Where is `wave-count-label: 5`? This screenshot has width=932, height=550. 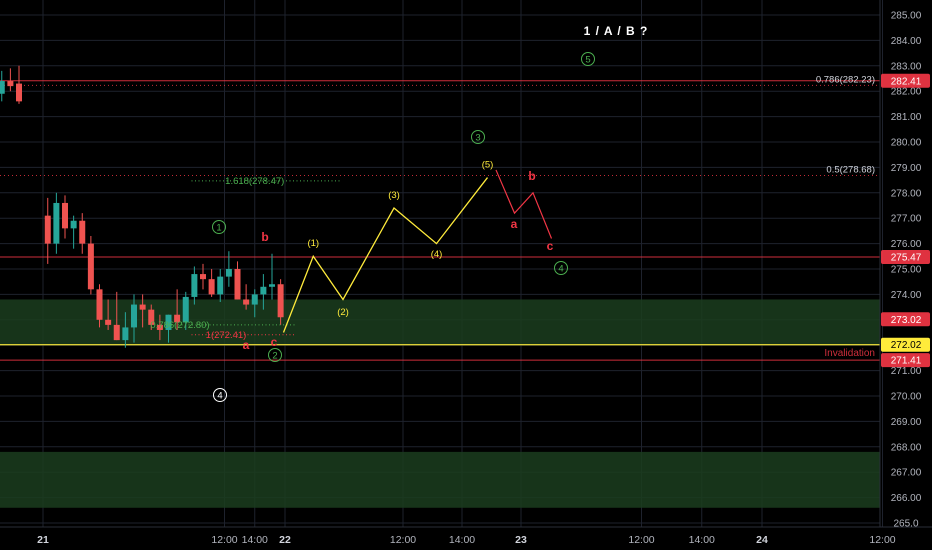
wave-count-label: 5 is located at coordinates (587, 60).